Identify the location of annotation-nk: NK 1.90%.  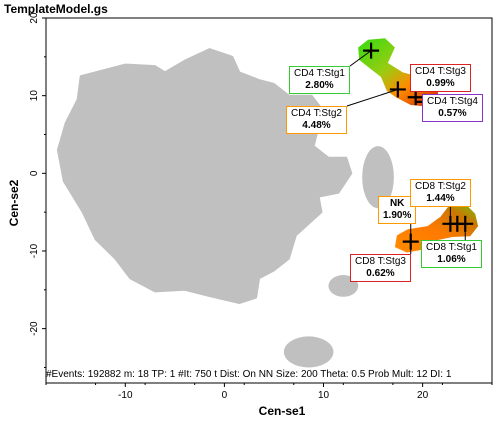
(397, 210).